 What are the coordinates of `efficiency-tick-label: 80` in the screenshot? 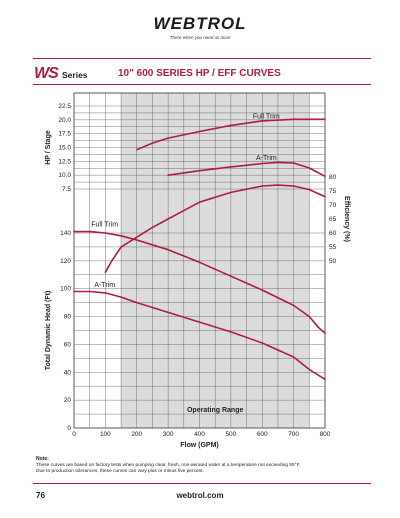 It's located at (333, 177).